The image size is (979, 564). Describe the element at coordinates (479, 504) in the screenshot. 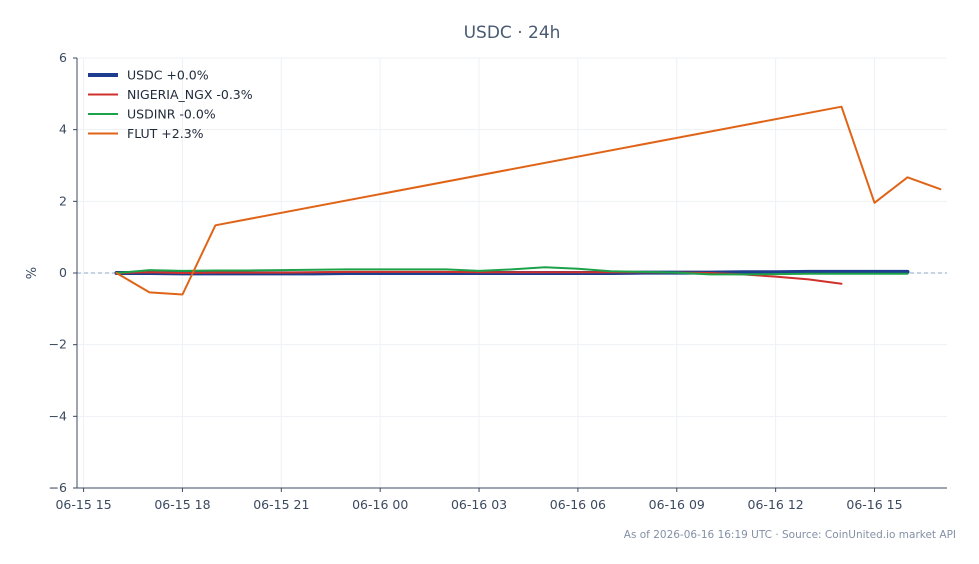

I see `x-tick-label: 06-16 03` at that location.